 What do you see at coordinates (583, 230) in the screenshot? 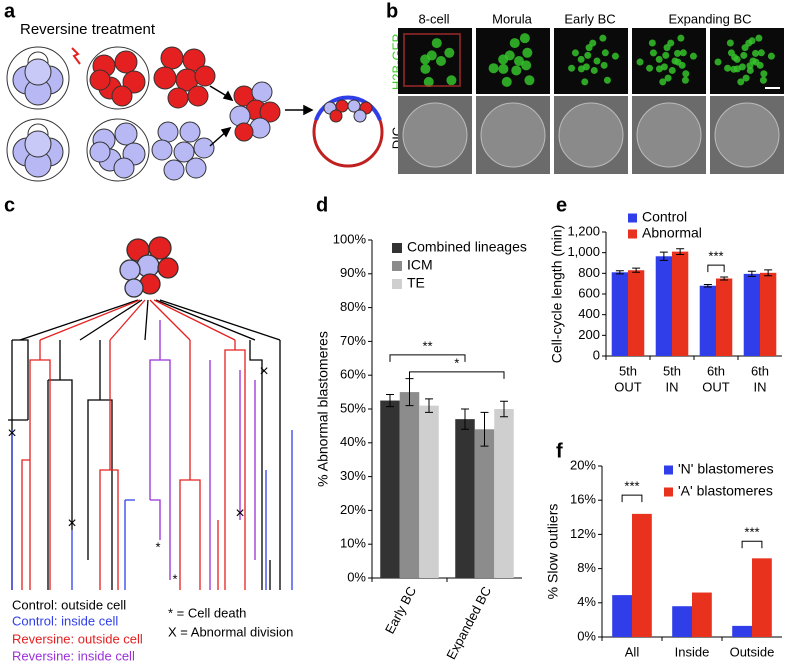
I see `y-tick-label: 1,200` at bounding box center [583, 230].